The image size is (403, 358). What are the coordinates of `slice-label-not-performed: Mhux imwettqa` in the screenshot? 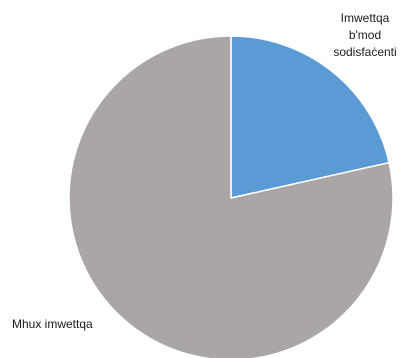 It's located at (52, 324).